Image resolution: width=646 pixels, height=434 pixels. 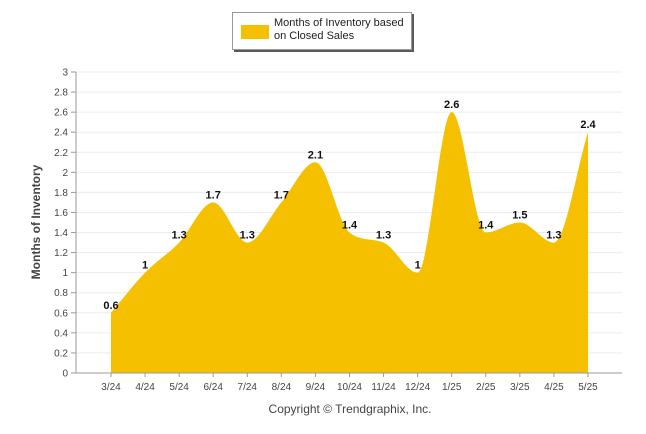 What do you see at coordinates (349, 387) in the screenshot?
I see `x-tick-label: 10/24` at bounding box center [349, 387].